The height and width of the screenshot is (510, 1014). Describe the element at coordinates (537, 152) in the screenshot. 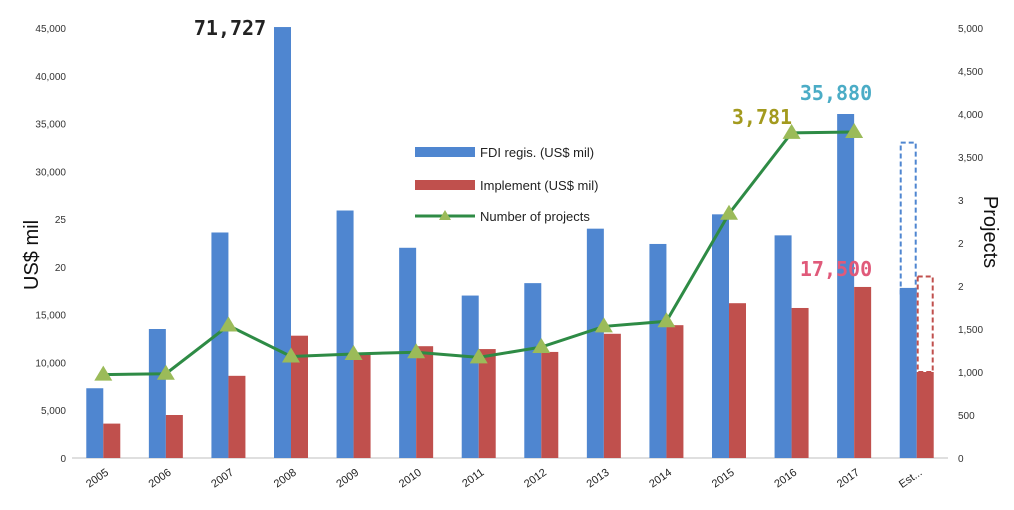

I see `legend-label-fdi: FDI regis. (US$ mil)` at that location.